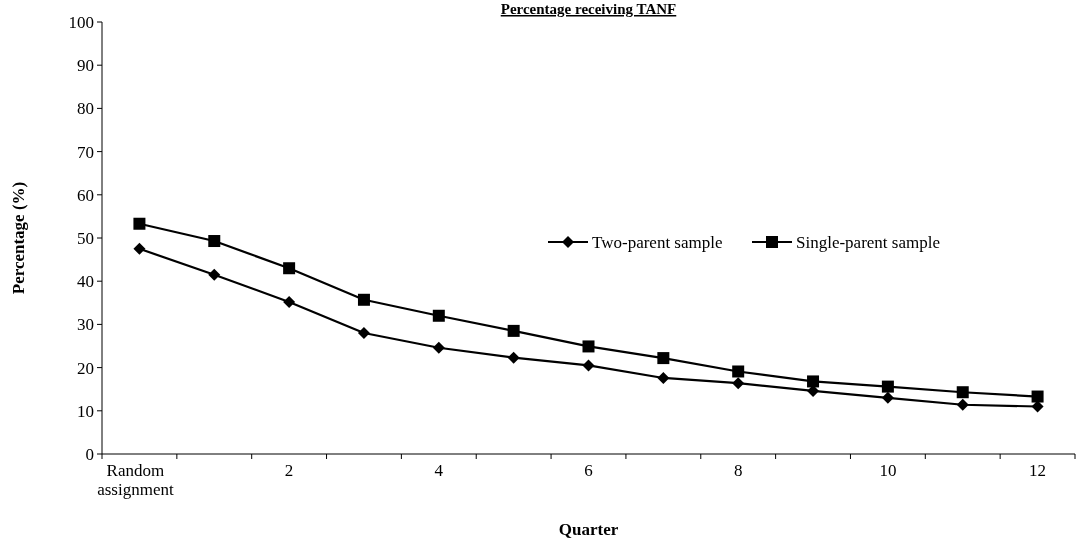 This screenshot has height=547, width=1089. What do you see at coordinates (289, 470) in the screenshot?
I see `x-tick-label: 2` at bounding box center [289, 470].